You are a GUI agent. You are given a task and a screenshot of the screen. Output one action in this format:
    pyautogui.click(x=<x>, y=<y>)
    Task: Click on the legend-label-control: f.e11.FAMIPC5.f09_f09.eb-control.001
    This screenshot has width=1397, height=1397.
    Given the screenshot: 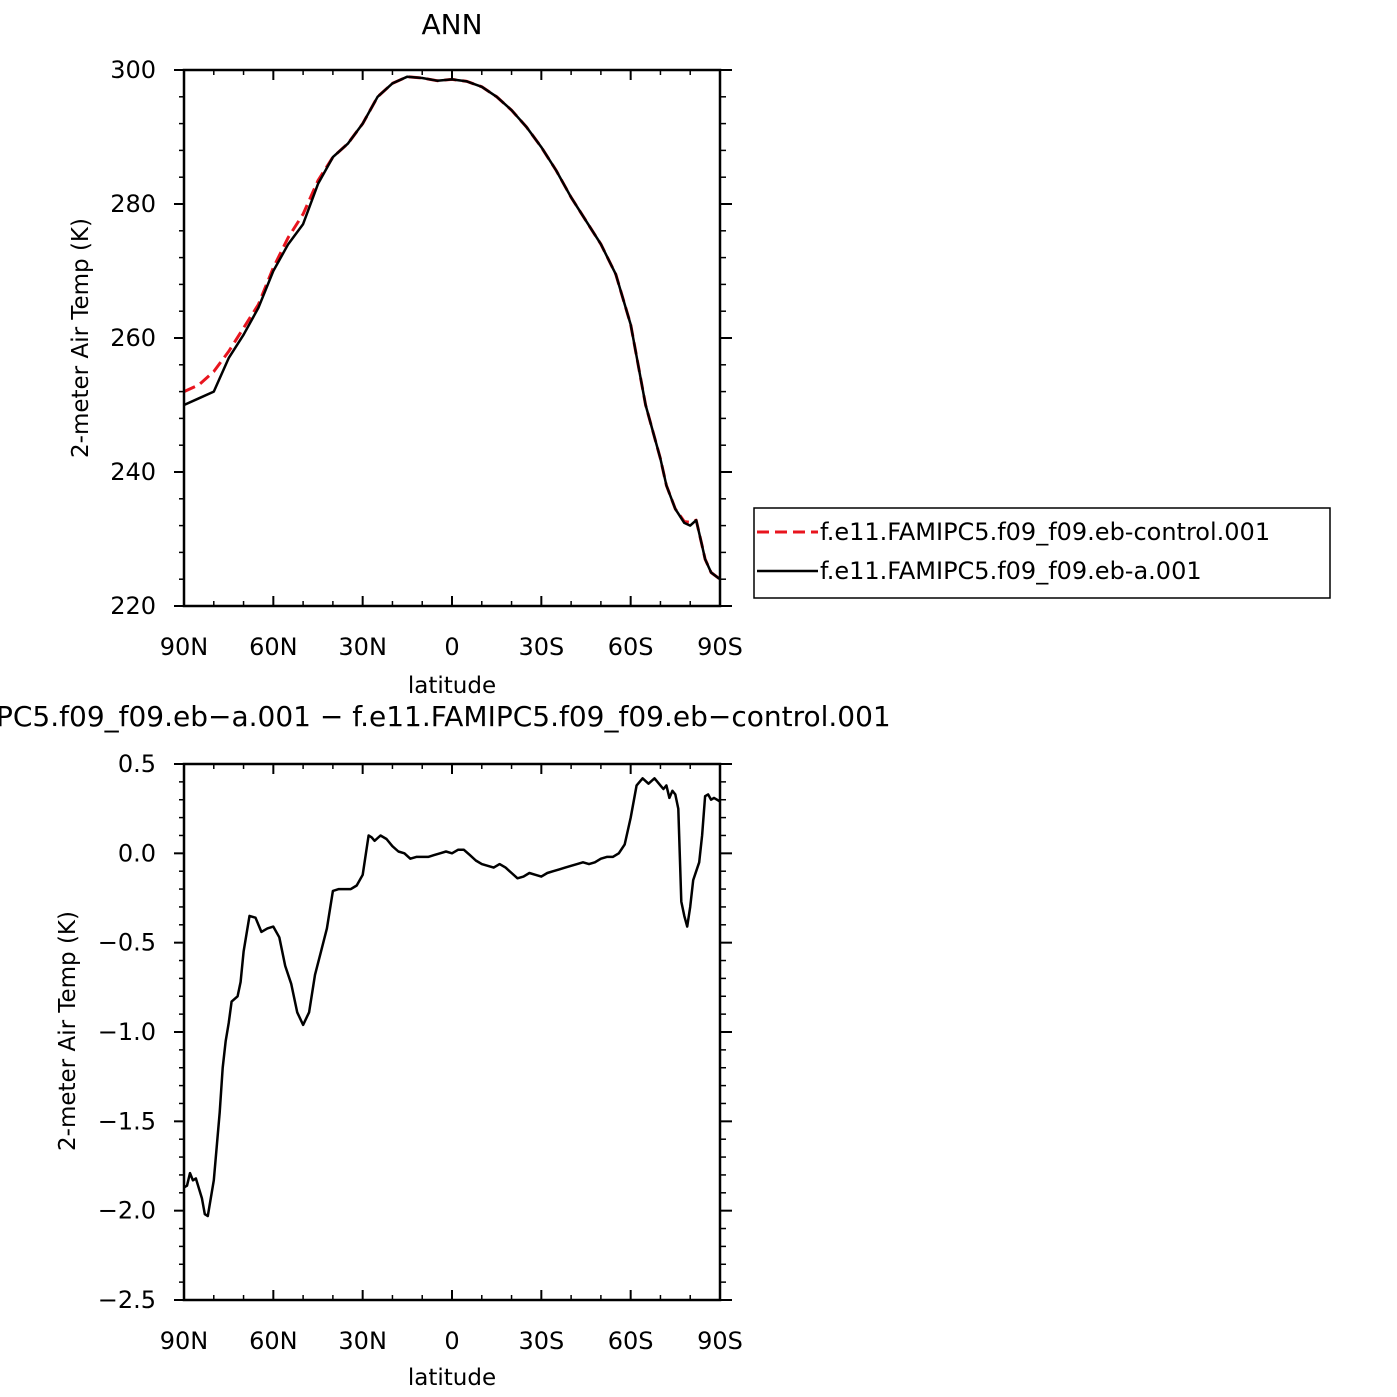 What is the action you would take?
    pyautogui.click(x=1045, y=532)
    